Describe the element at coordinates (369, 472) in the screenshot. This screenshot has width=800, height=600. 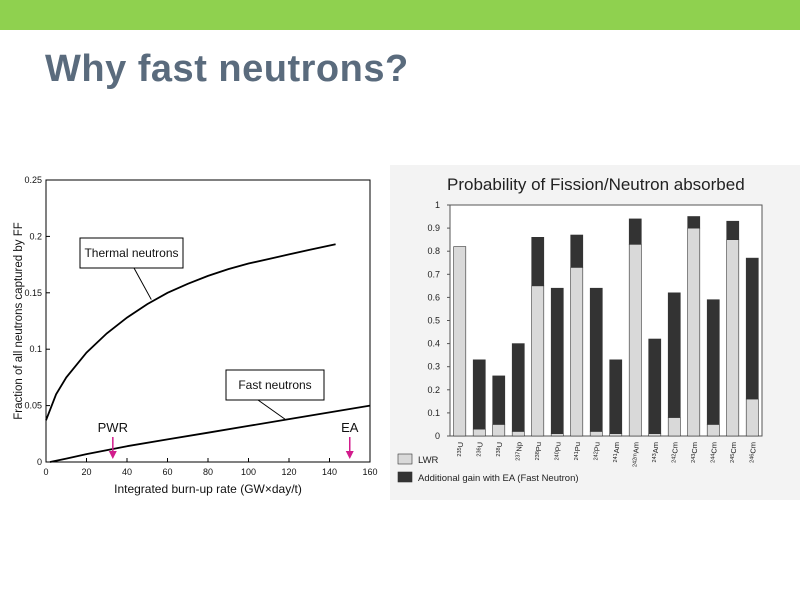
I see `x-tick-label: 160` at that location.